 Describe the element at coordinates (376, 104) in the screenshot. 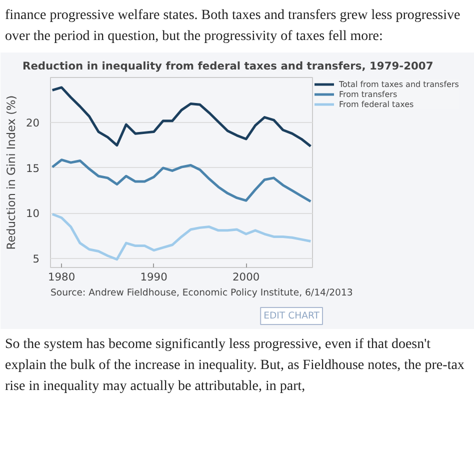

I see `legend-label: From federal taxes` at that location.